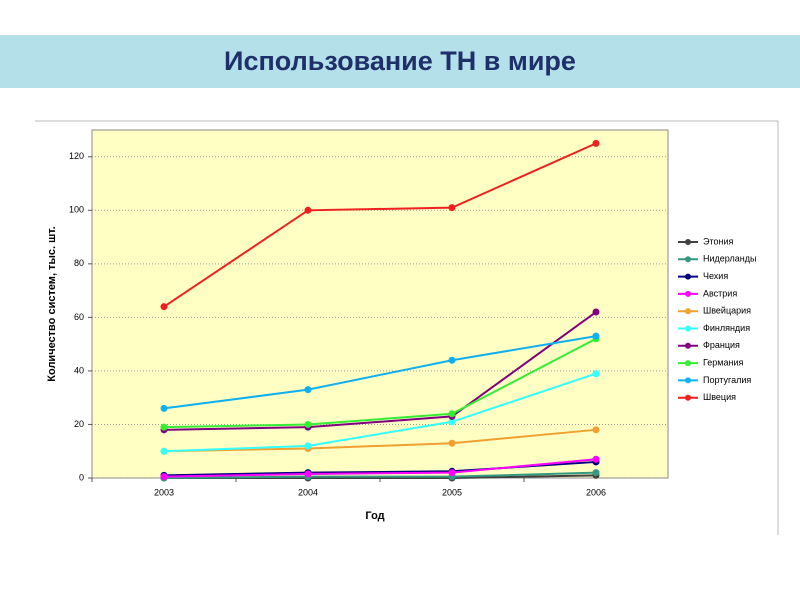 This screenshot has height=600, width=800. What do you see at coordinates (727, 380) in the screenshot?
I see `legend-label: Португалия` at bounding box center [727, 380].